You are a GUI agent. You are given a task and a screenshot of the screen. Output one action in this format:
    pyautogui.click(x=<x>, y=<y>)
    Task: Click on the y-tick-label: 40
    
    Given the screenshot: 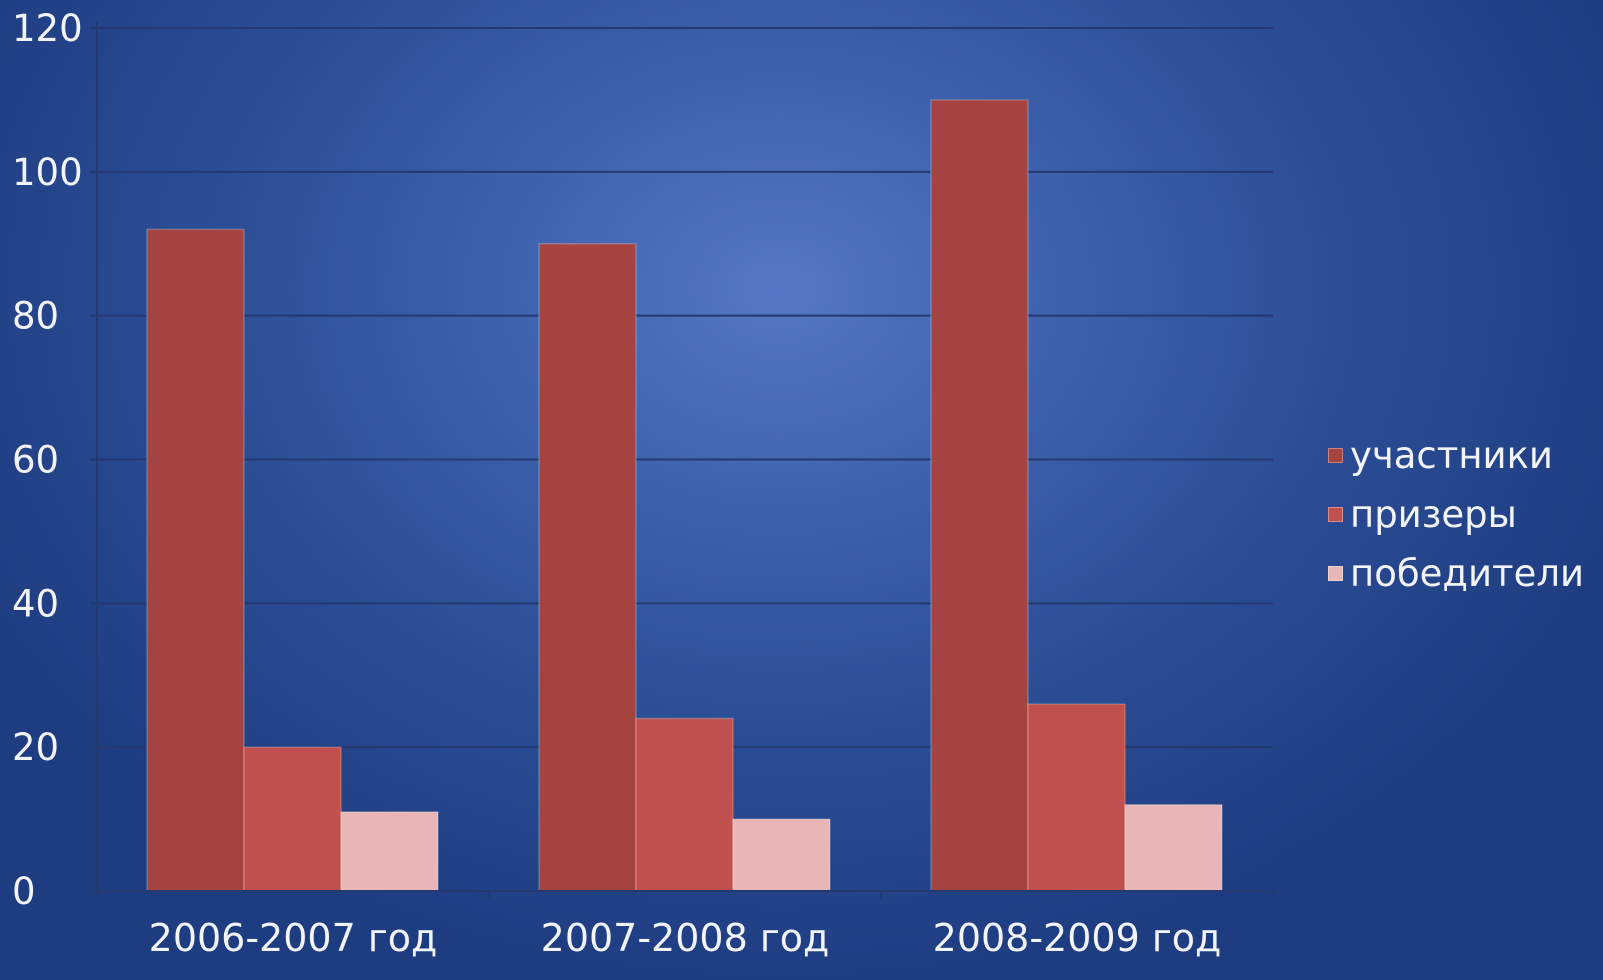 What is the action you would take?
    pyautogui.click(x=35, y=603)
    